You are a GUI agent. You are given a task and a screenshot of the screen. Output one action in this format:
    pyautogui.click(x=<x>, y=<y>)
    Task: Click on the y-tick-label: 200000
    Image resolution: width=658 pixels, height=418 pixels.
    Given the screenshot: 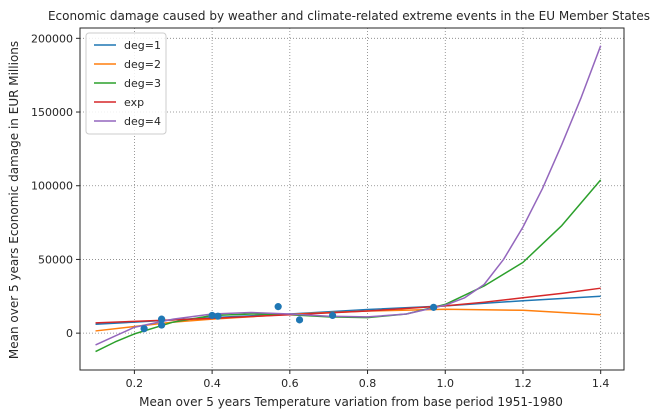 What is the action you would take?
    pyautogui.click(x=52, y=38)
    